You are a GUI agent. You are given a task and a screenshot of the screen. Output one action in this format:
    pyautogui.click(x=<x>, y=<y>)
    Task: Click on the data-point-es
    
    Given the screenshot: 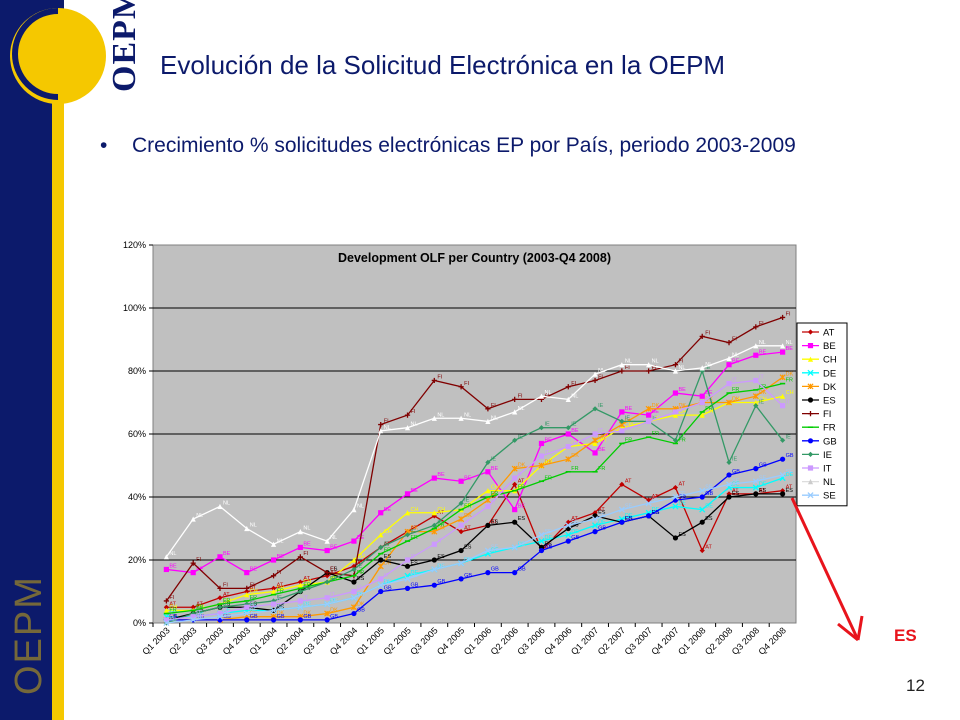 What is the action you would take?
    pyautogui.click(x=434, y=560)
    